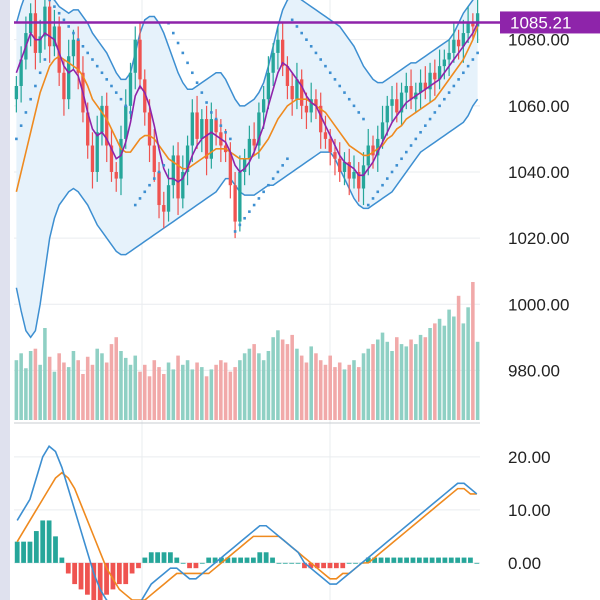 The height and width of the screenshot is (600, 600). I want to click on last-price-tag, so click(550, 22).